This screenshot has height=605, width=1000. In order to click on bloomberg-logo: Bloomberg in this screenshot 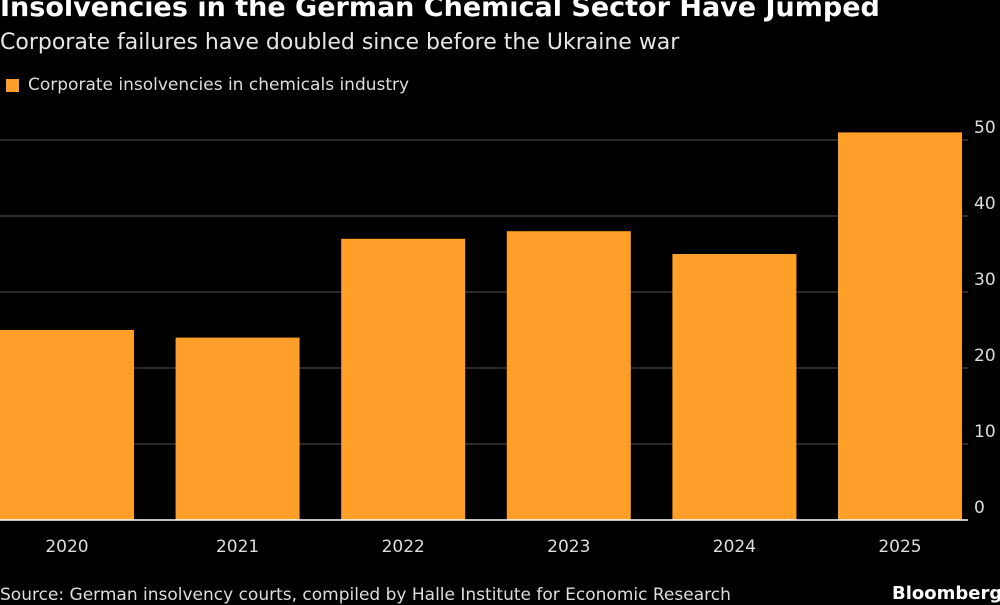, I will do `click(946, 593)`.